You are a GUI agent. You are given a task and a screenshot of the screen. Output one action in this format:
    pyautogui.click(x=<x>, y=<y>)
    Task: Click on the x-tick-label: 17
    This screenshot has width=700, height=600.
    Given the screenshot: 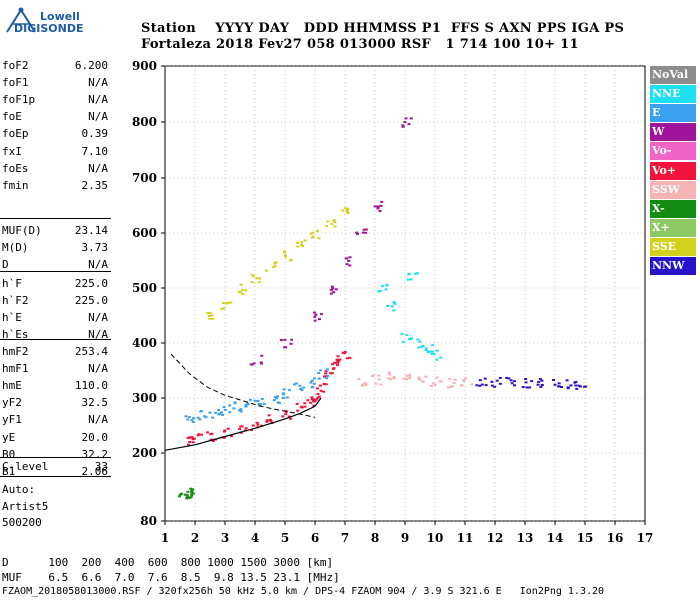 What is the action you would take?
    pyautogui.click(x=645, y=538)
    